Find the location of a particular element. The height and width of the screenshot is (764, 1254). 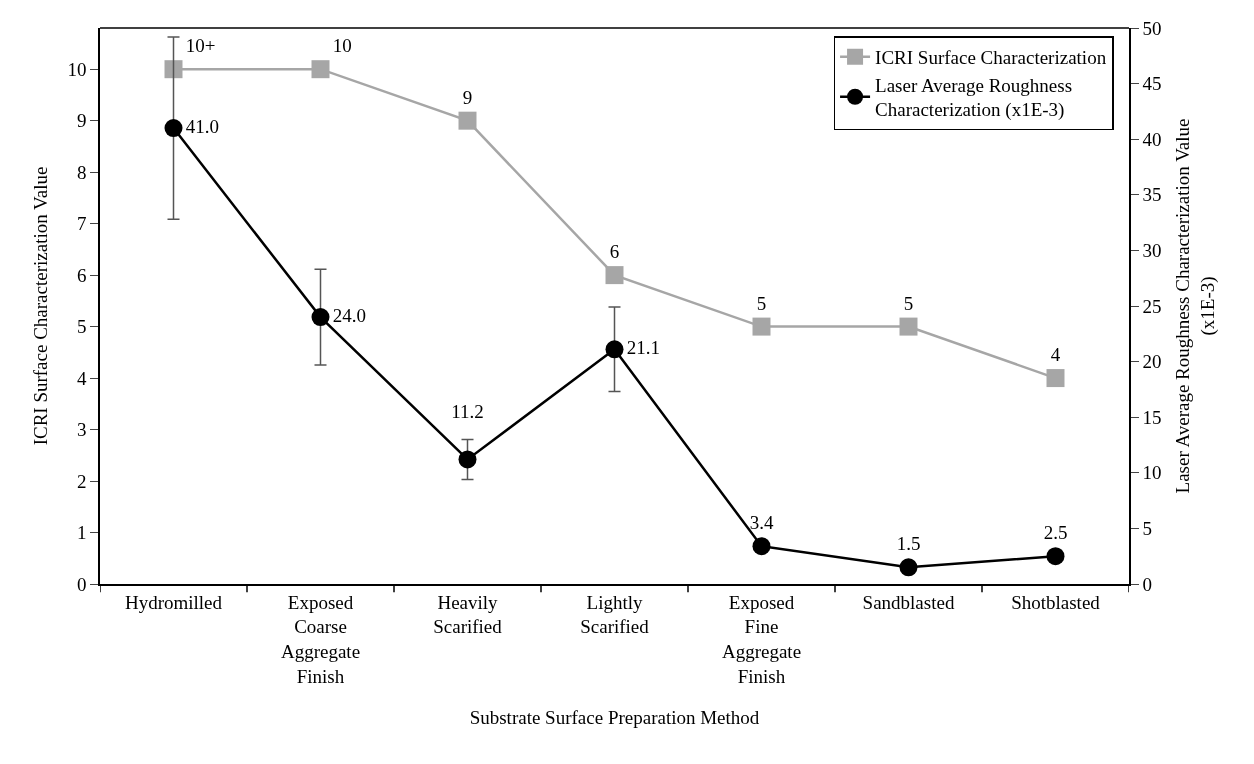

x-tick-label: Shotblasted is located at coordinates (1056, 602).